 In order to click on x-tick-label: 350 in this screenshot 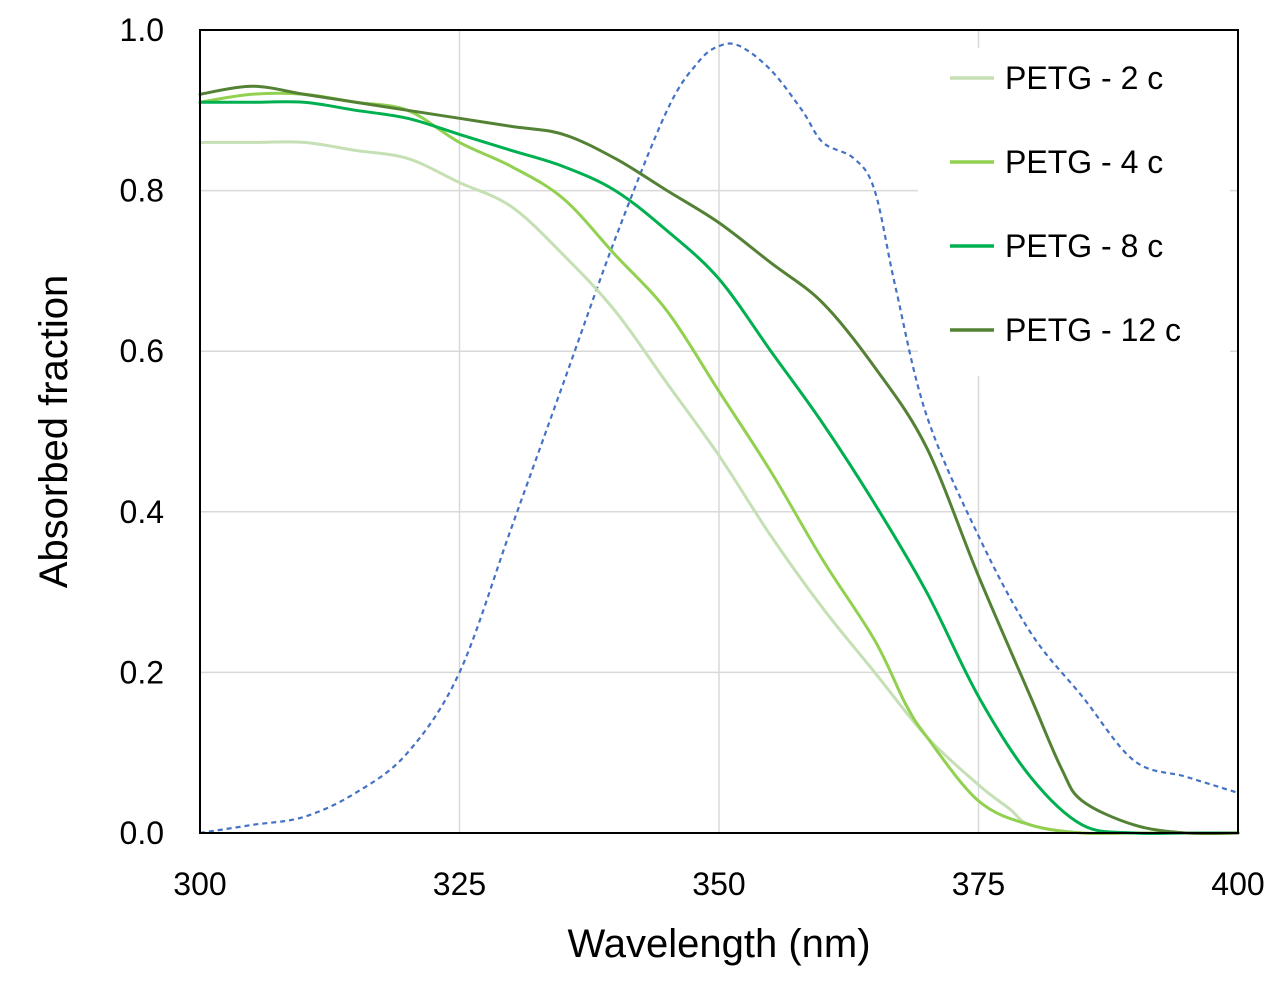, I will do `click(718, 884)`.